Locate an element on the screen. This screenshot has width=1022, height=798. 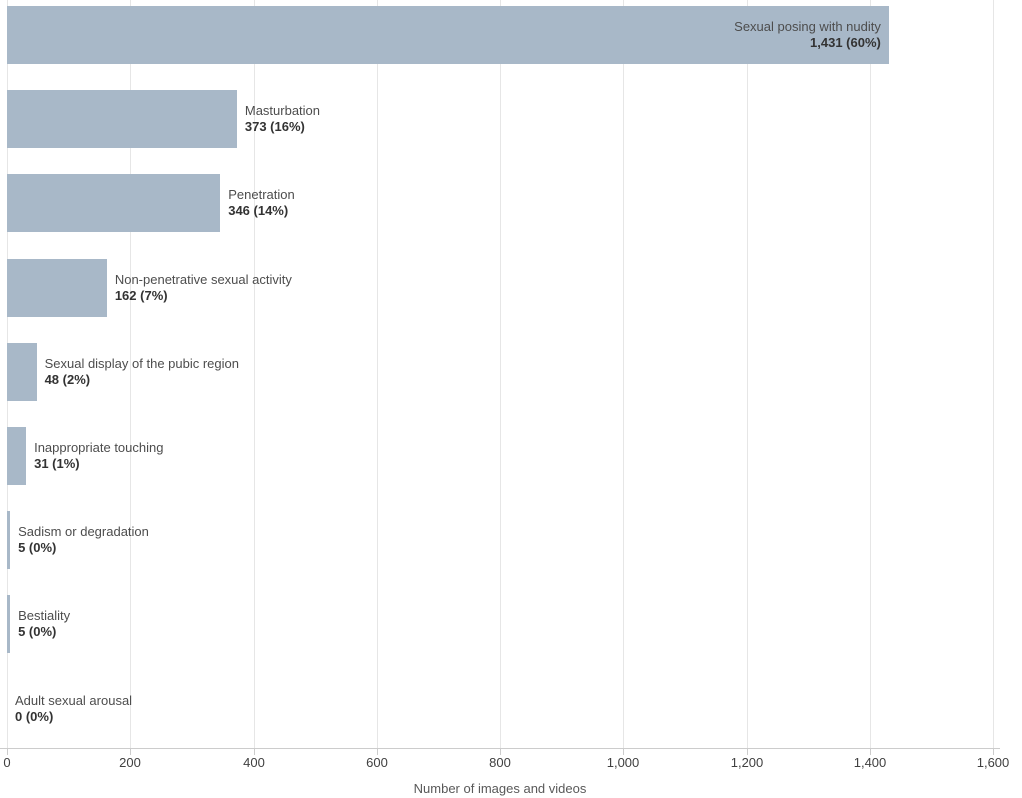
category-name: Penetration is located at coordinates (261, 195).